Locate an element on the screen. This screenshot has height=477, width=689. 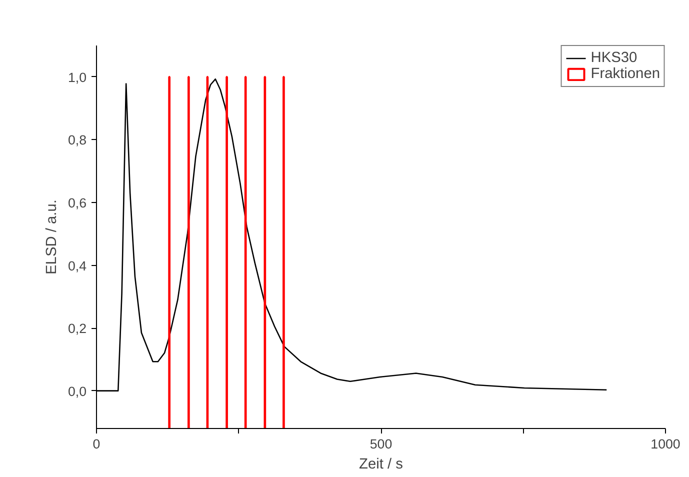
legend-label: HKS30 is located at coordinates (614, 58).